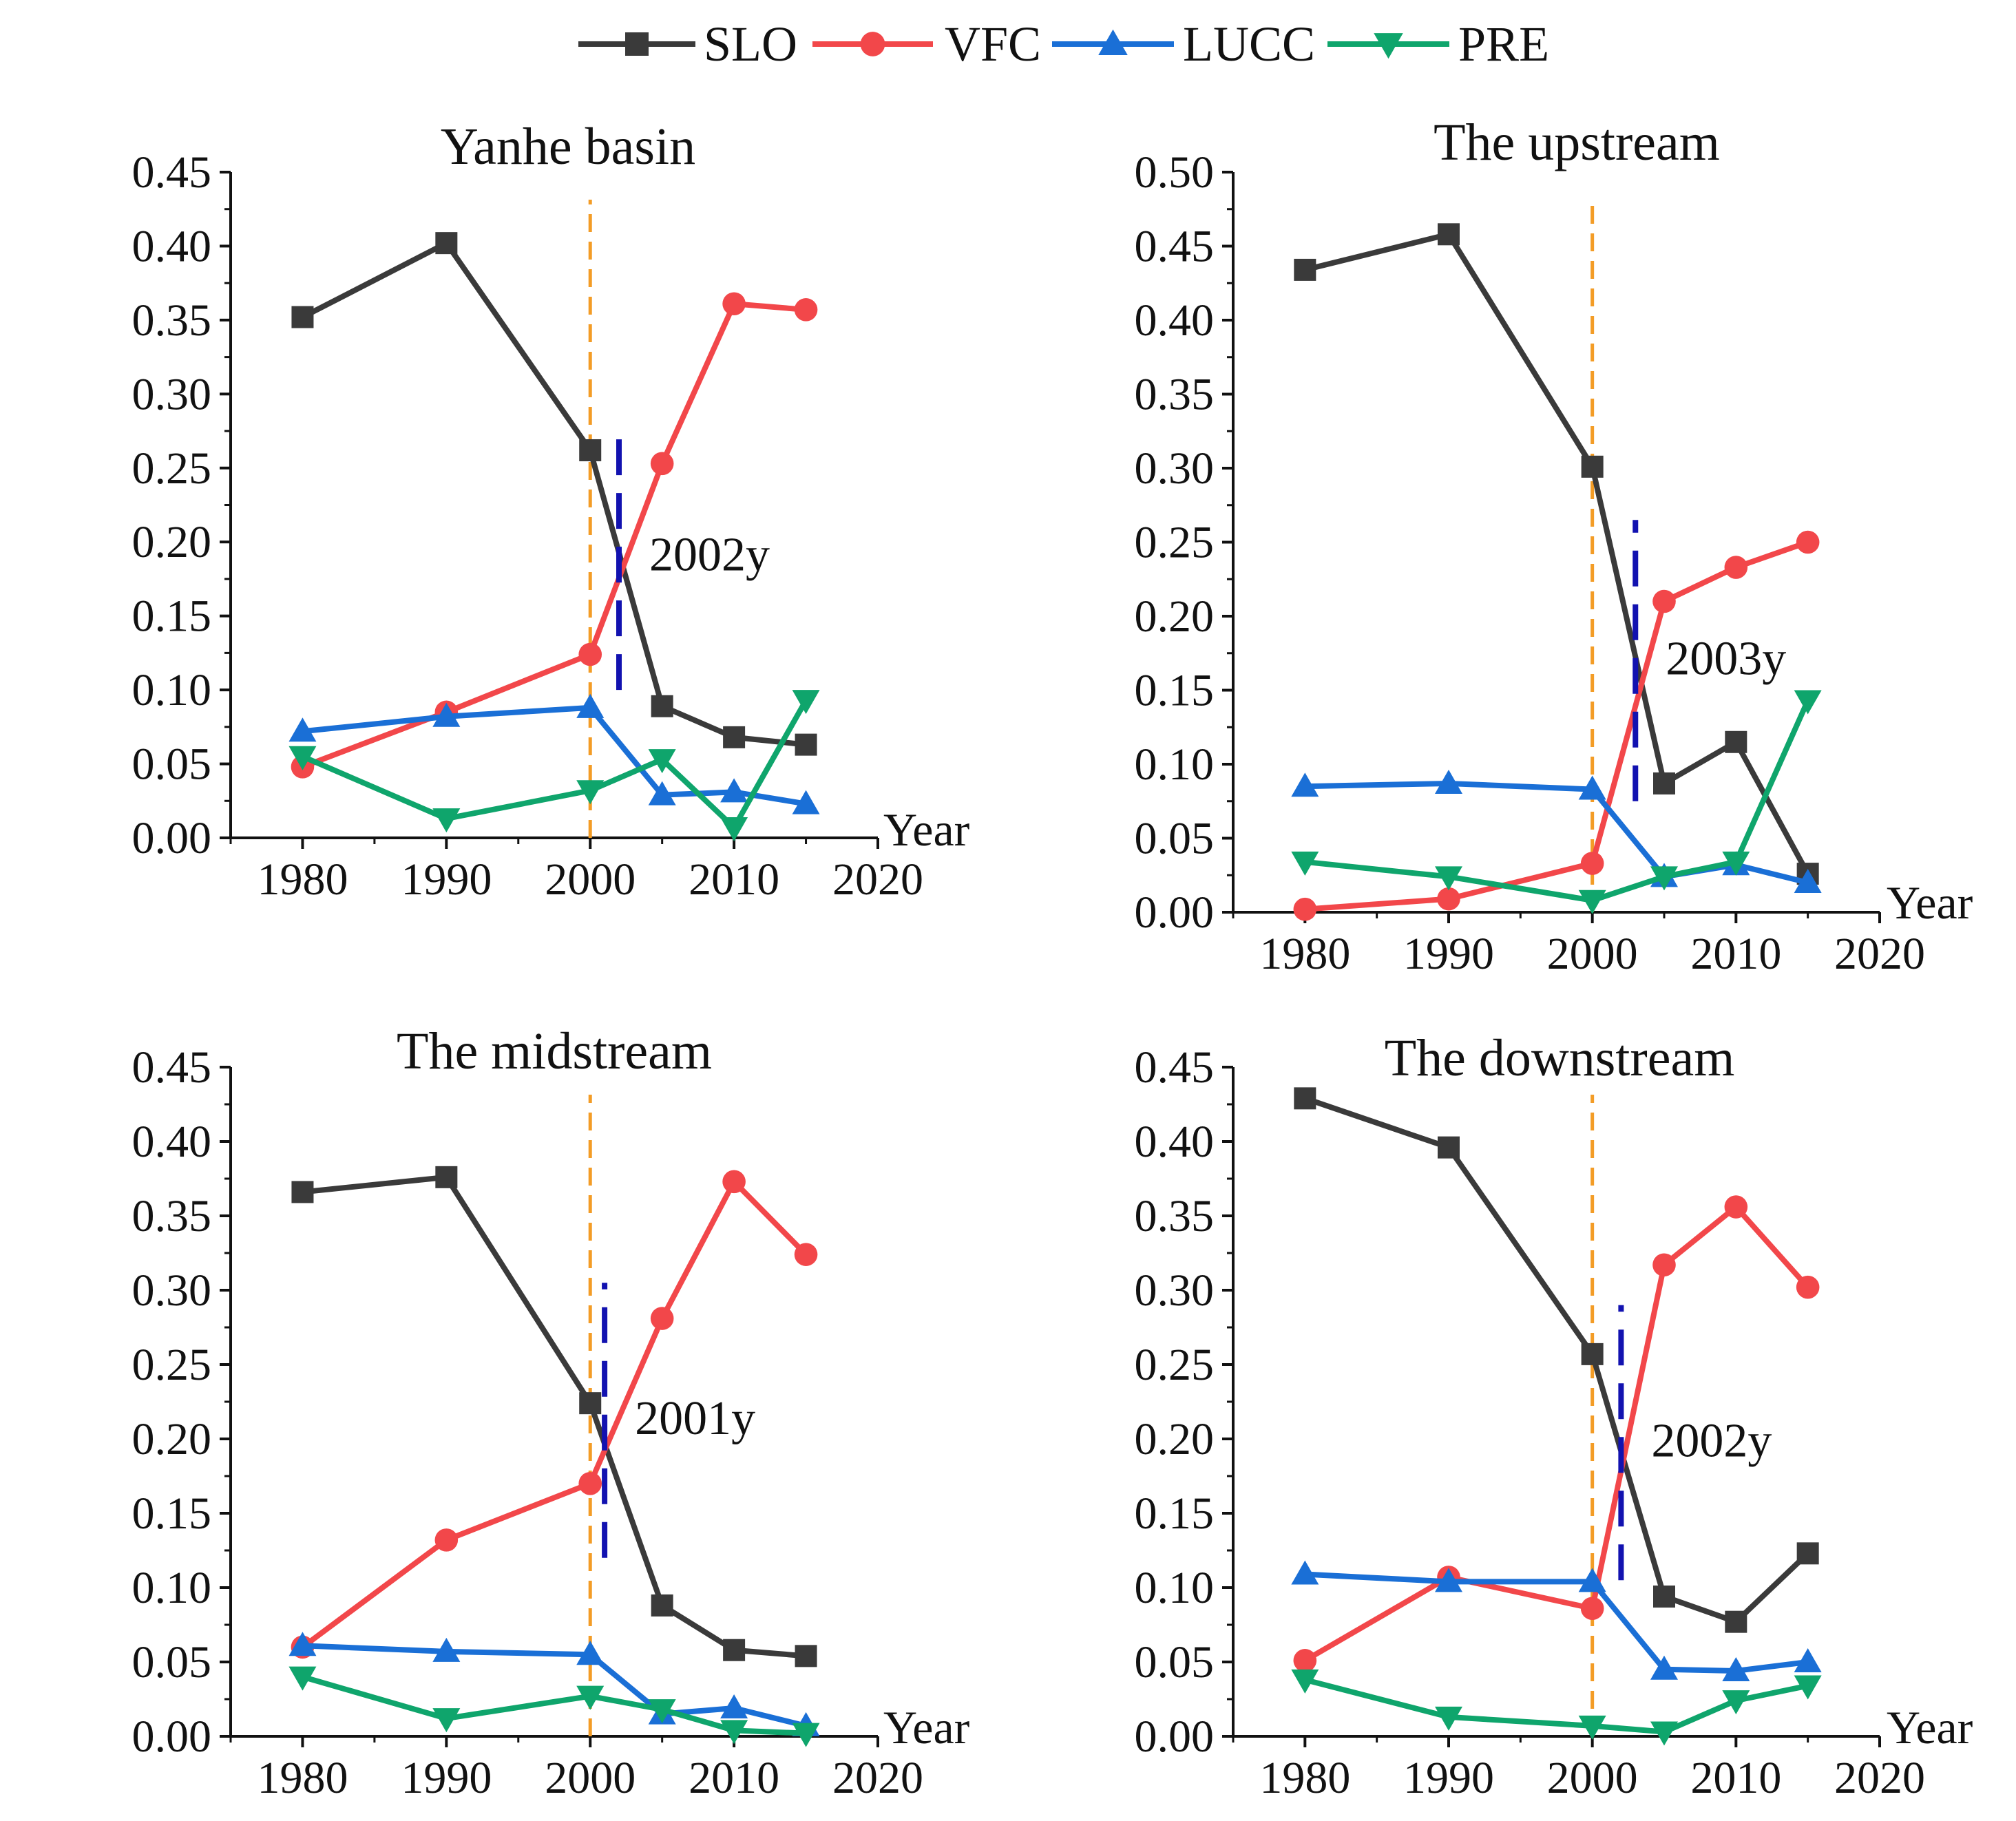 Image resolution: width=2016 pixels, height=1821 pixels. Describe the element at coordinates (926, 44) in the screenshot. I see `legend-item-vfc: VFC` at that location.